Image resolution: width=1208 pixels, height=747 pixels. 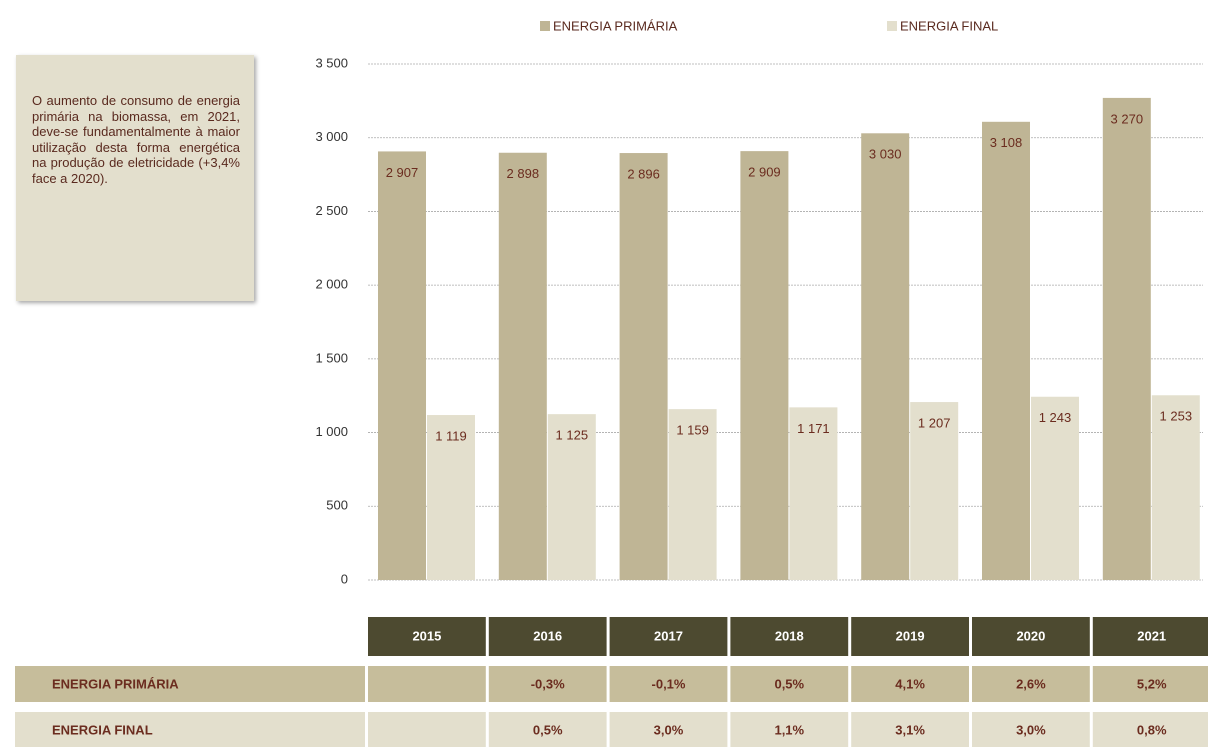 I want to click on table-header: 2017, so click(x=668, y=635).